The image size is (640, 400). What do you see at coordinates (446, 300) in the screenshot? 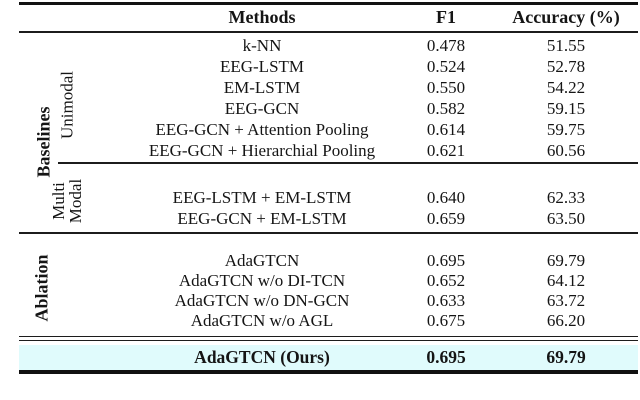
I see `f1-cell: 0.633` at bounding box center [446, 300].